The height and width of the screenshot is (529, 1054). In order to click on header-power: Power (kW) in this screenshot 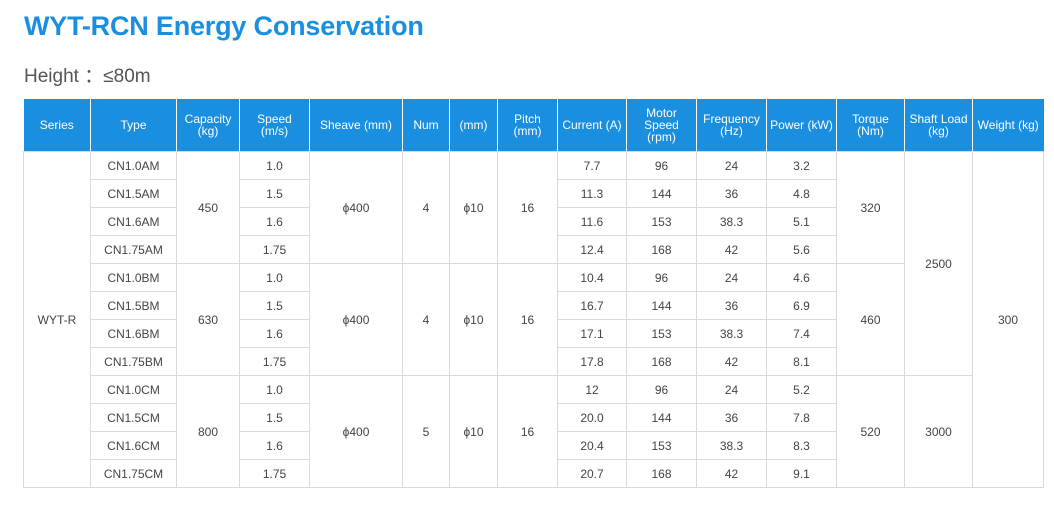, I will do `click(801, 125)`.